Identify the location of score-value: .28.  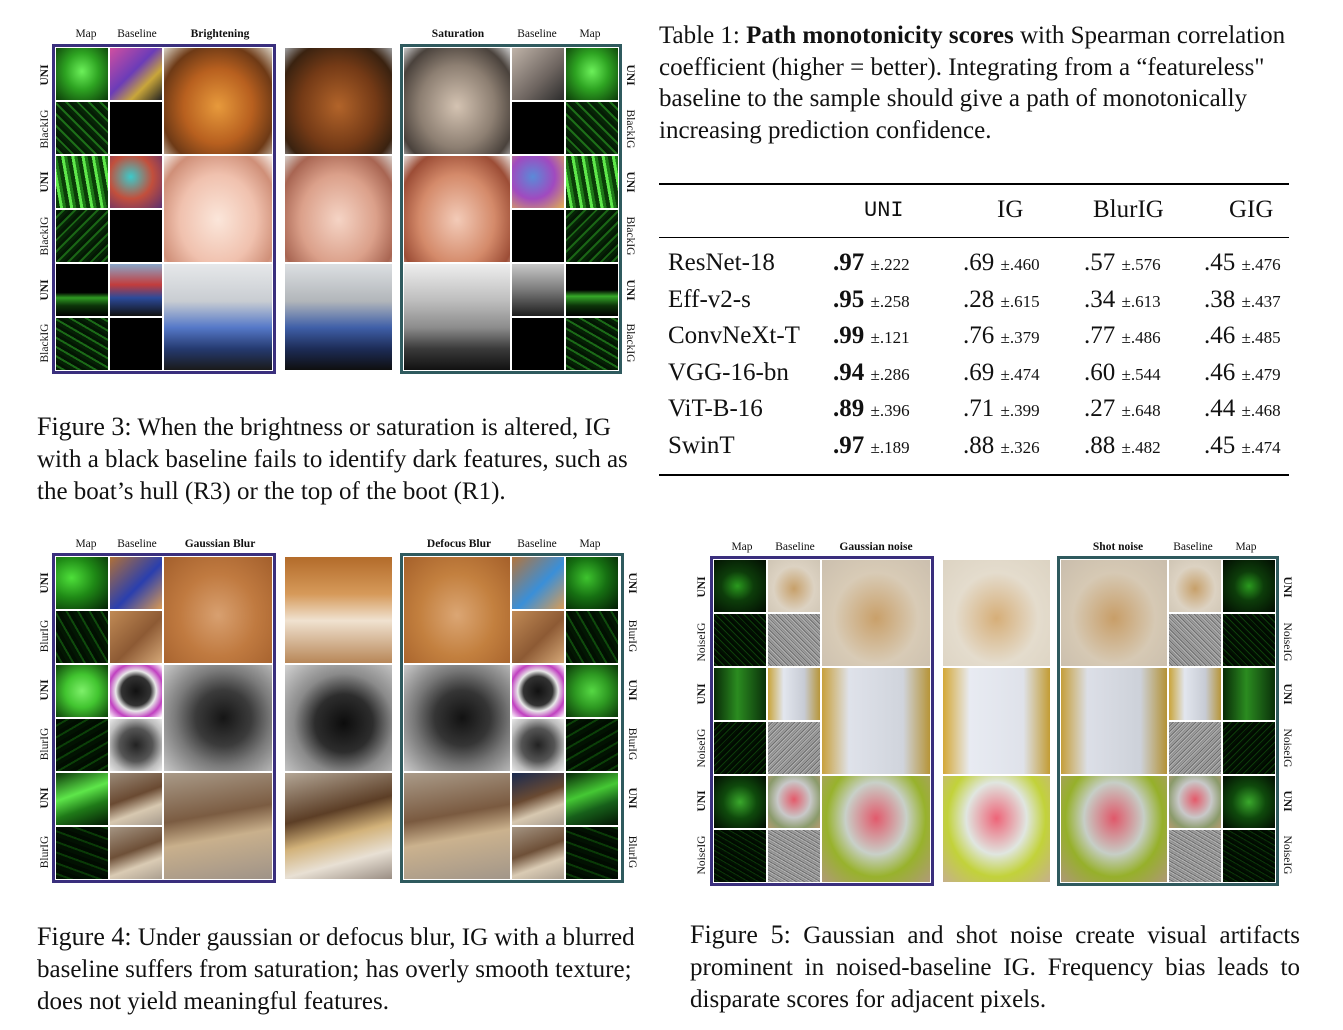
(979, 299).